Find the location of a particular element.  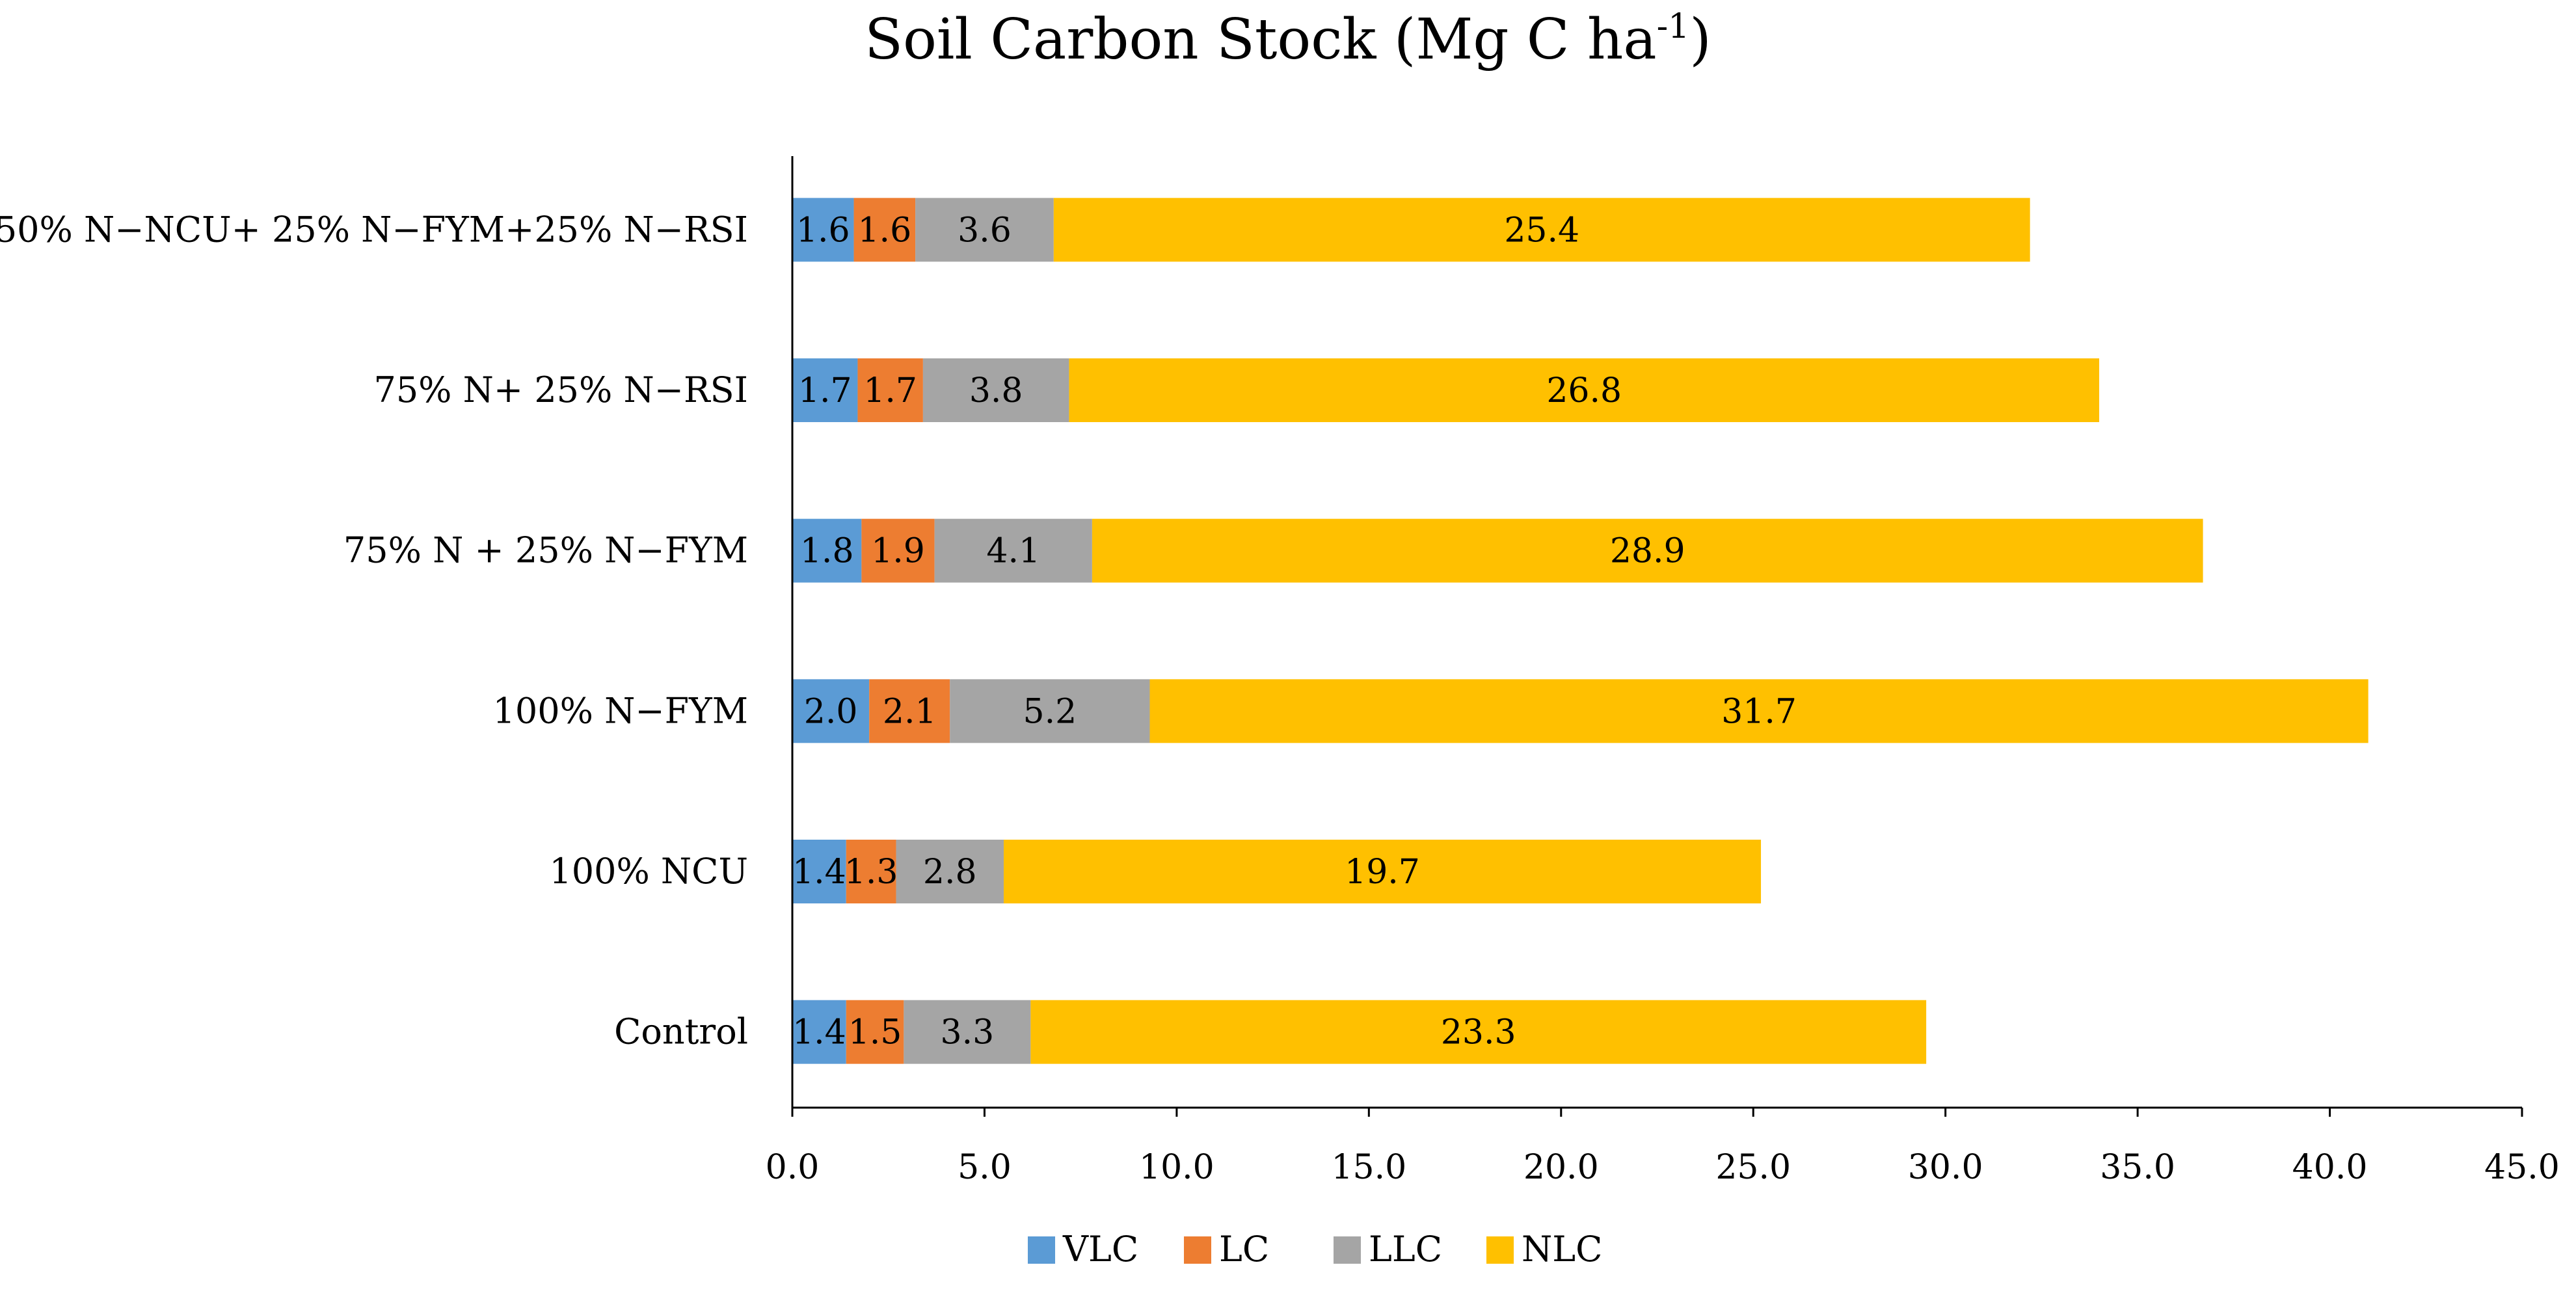

data-label-nlc-75-n-25-n-rsi: 26.8 is located at coordinates (1584, 390).